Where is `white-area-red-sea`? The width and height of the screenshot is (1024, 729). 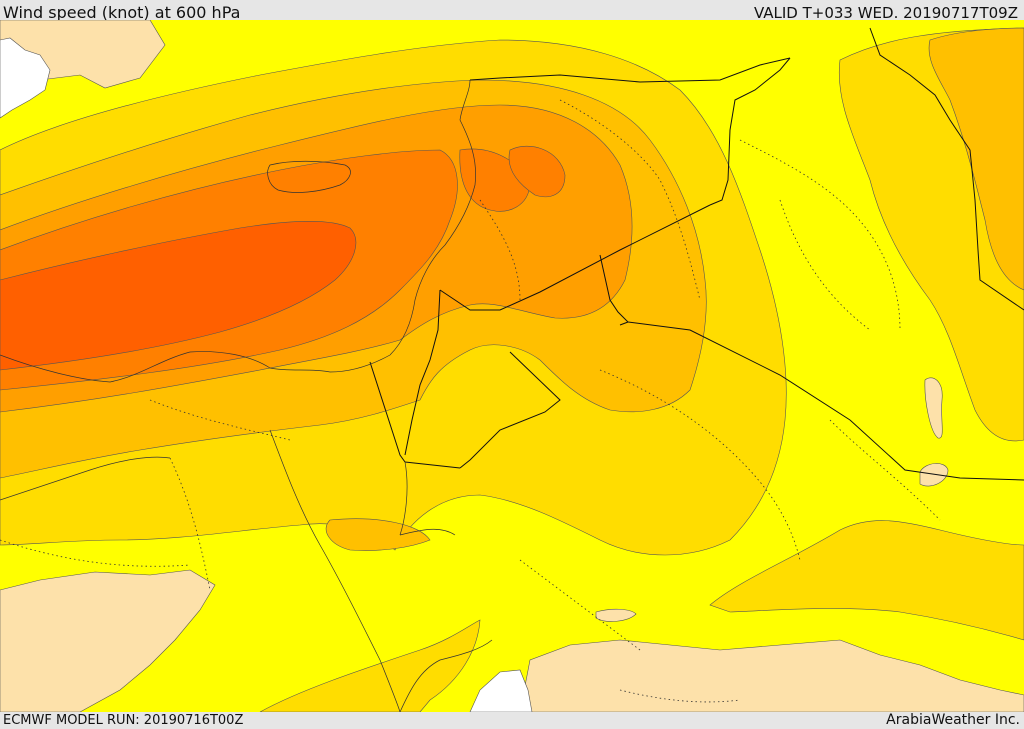
white-area-red-sea is located at coordinates (501, 690).